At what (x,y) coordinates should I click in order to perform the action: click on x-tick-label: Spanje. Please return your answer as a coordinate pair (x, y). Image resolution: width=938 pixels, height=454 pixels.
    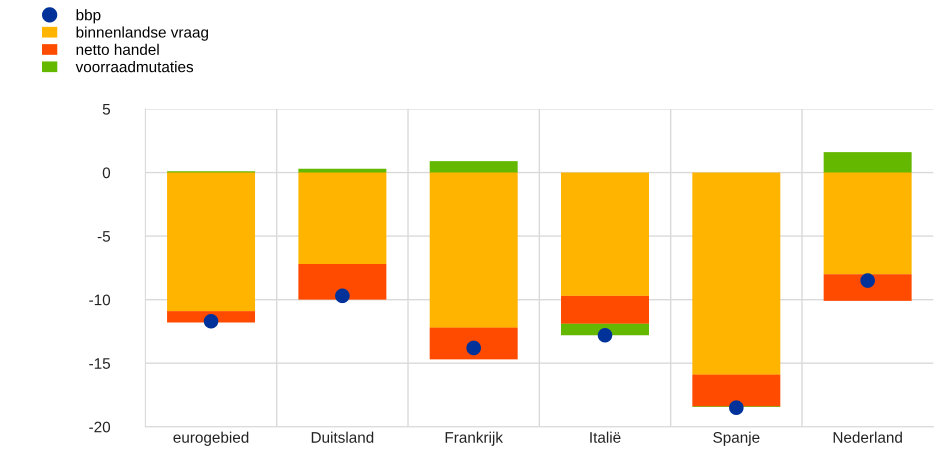
    Looking at the image, I should click on (736, 439).